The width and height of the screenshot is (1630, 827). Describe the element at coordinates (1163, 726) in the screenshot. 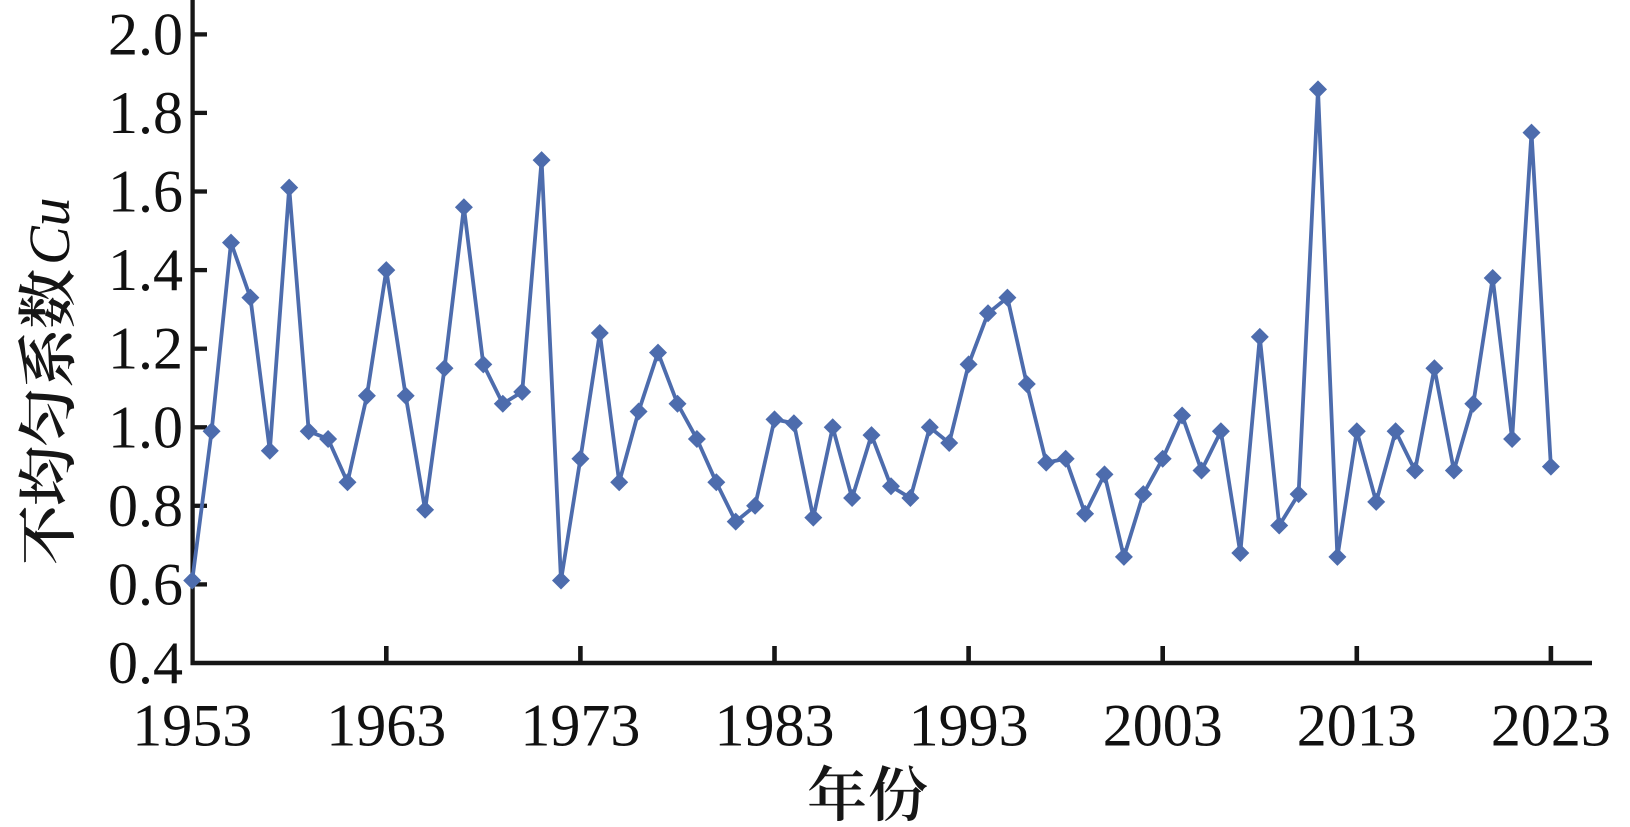

I see `svg-text: 2003` at that location.